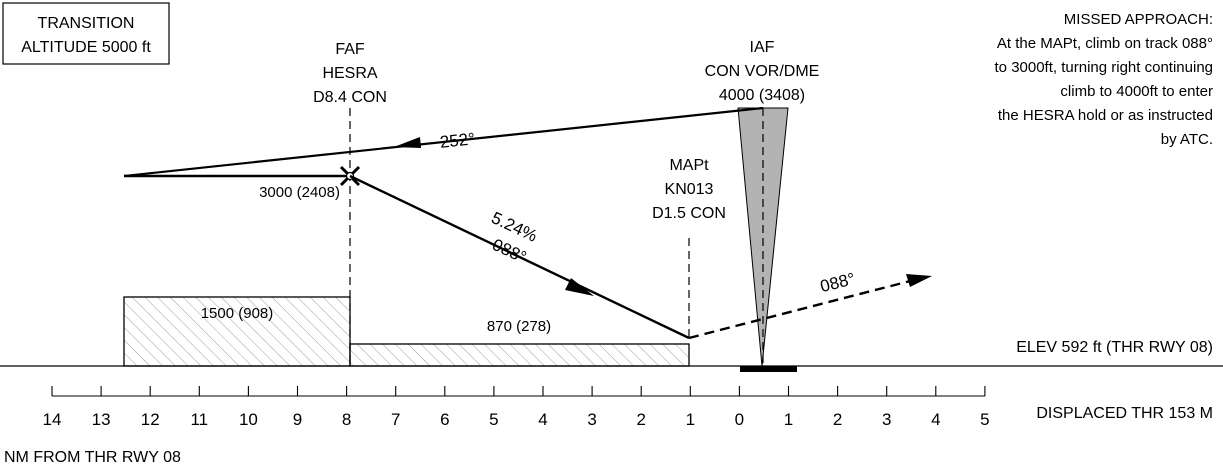  What do you see at coordinates (689, 165) in the screenshot?
I see `mapt-label-line-1: MAPt` at bounding box center [689, 165].